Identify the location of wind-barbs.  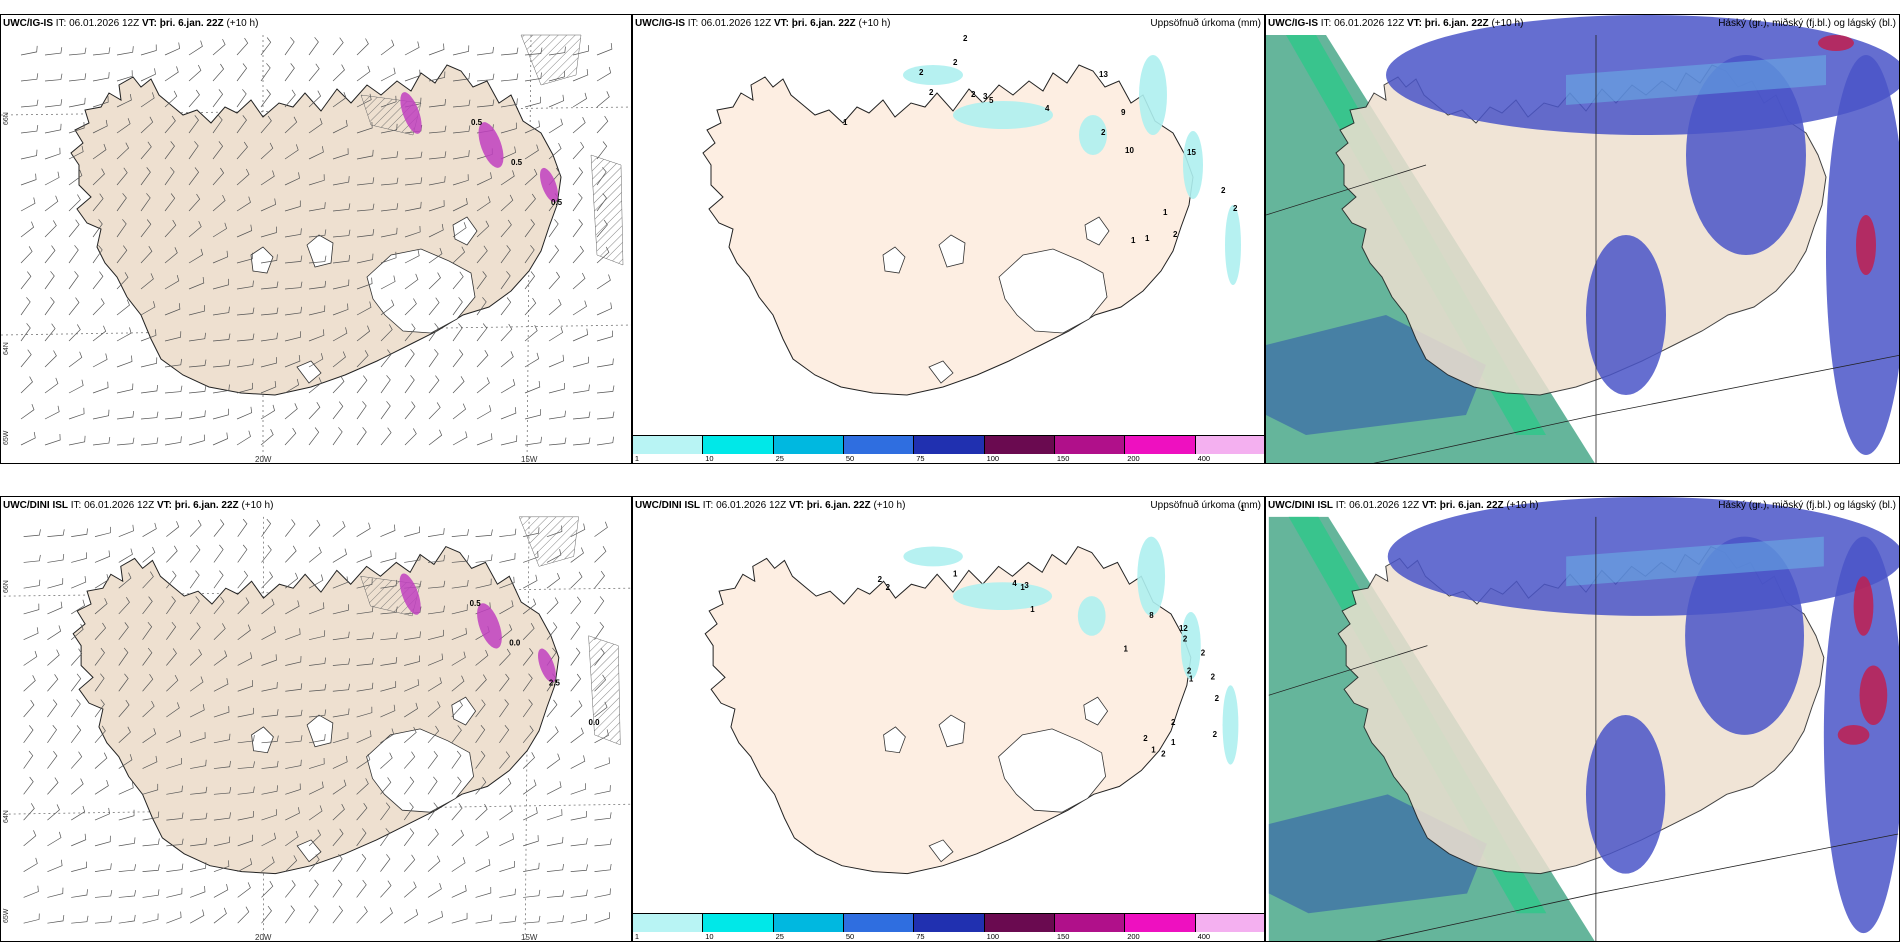
(317, 241).